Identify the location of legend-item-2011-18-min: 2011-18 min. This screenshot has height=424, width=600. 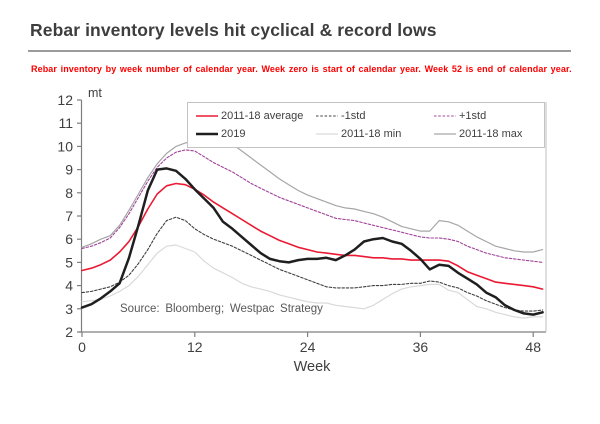
(374, 134).